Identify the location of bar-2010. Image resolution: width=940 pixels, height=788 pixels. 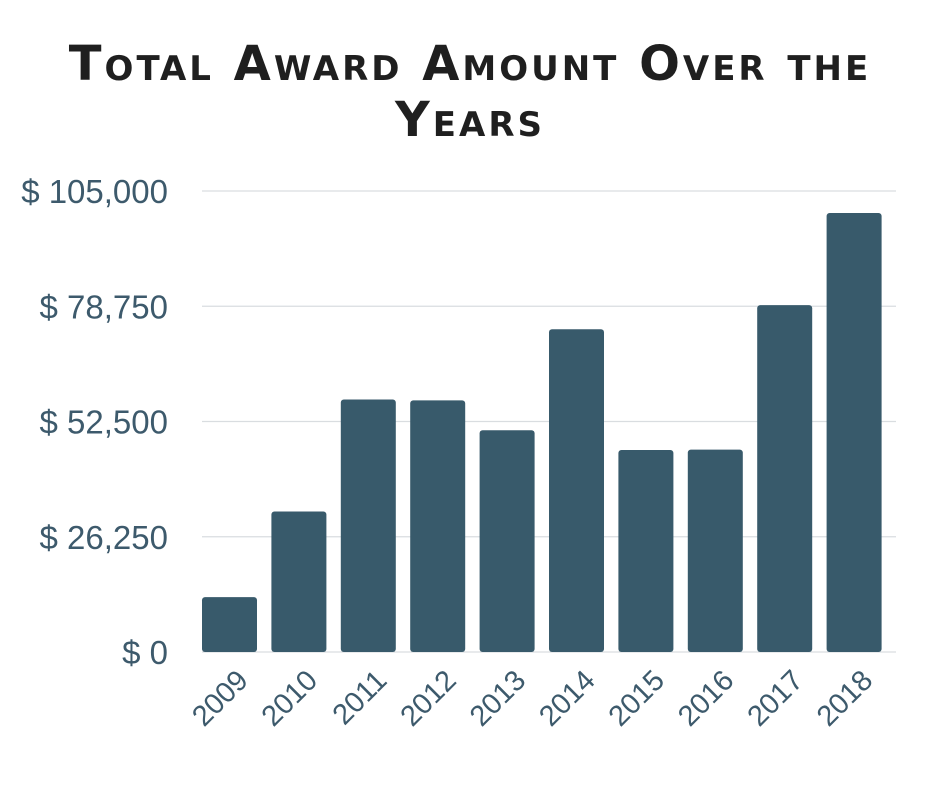
(299, 581).